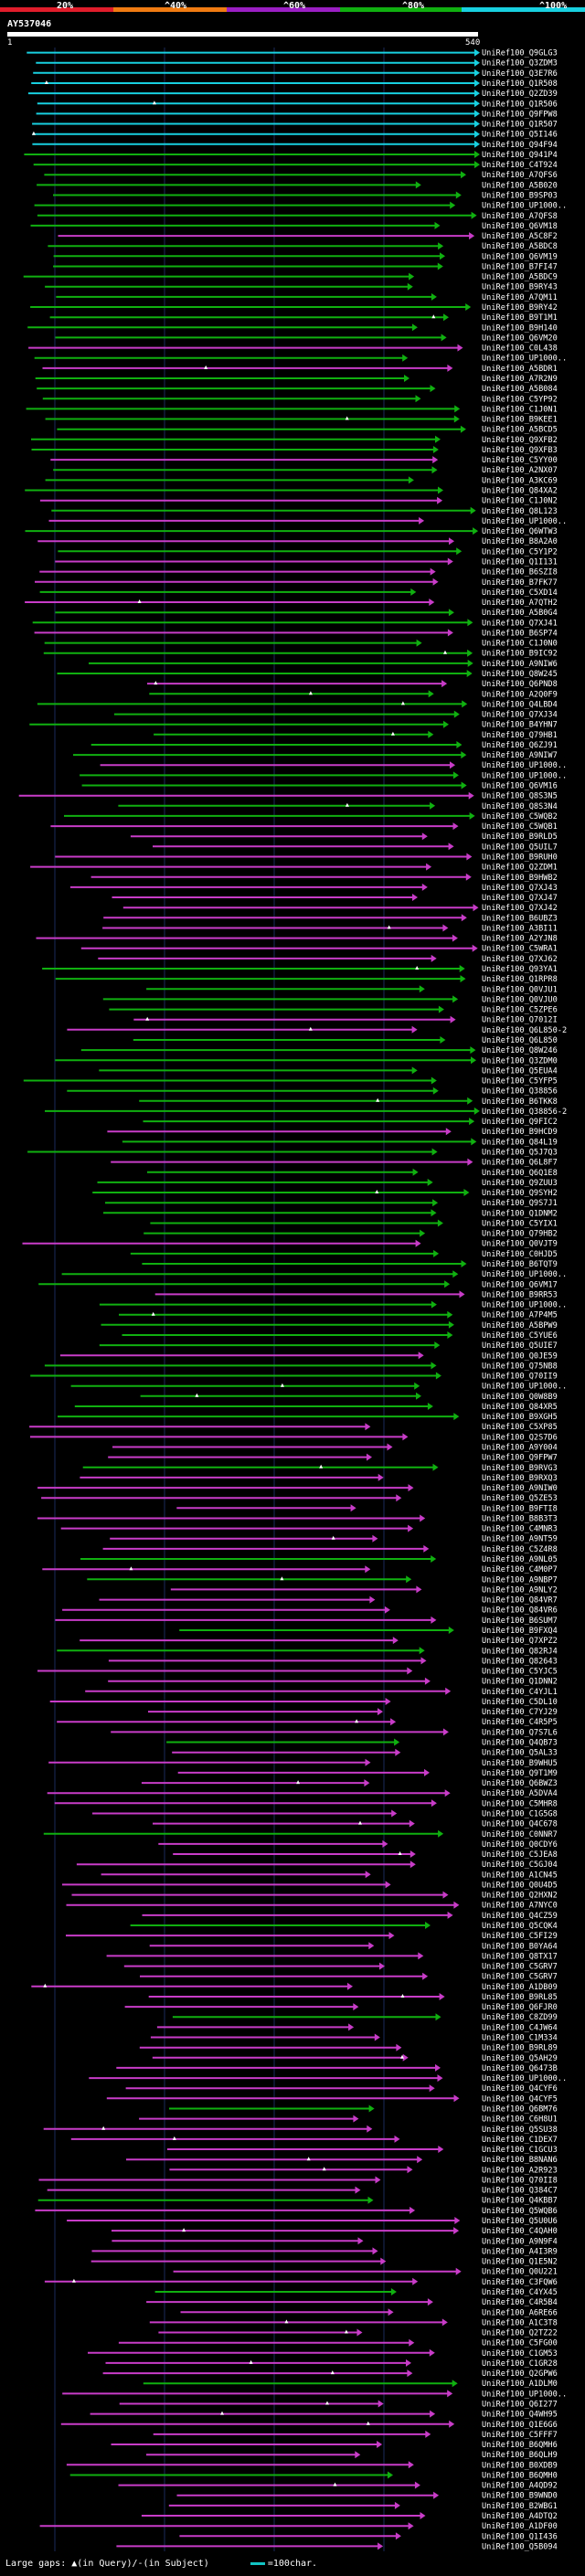  Describe the element at coordinates (520, 583) in the screenshot. I see `hit-label: UniRef100_B7FK77` at that location.